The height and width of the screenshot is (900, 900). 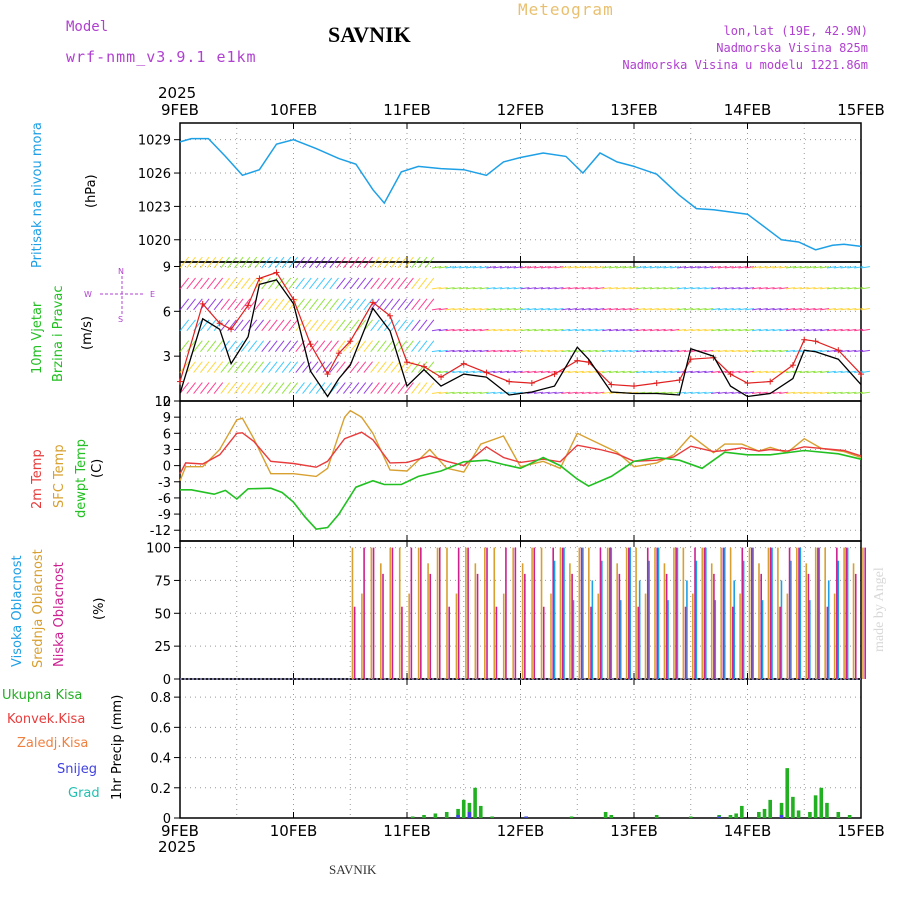 I want to click on precip-legend-freezing: Zaledj.Kisa, so click(x=53, y=743).